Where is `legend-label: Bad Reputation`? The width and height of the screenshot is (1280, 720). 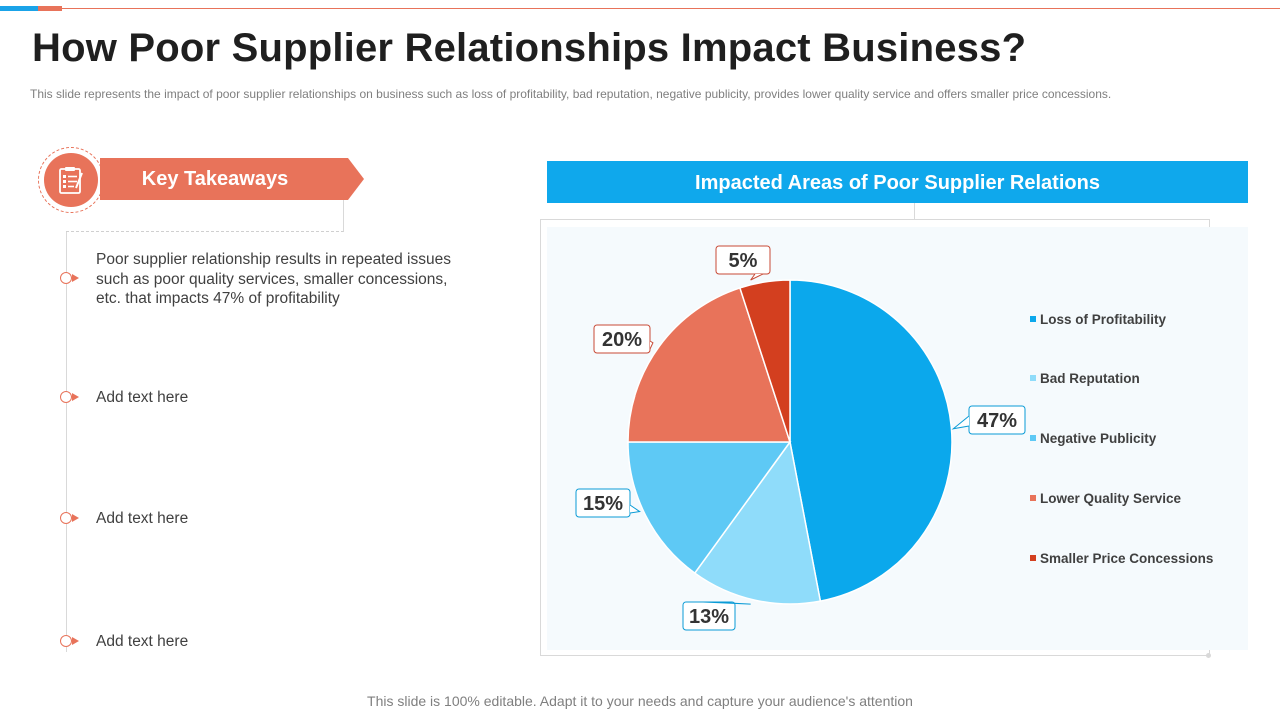
legend-label: Bad Reputation is located at coordinates (1090, 378).